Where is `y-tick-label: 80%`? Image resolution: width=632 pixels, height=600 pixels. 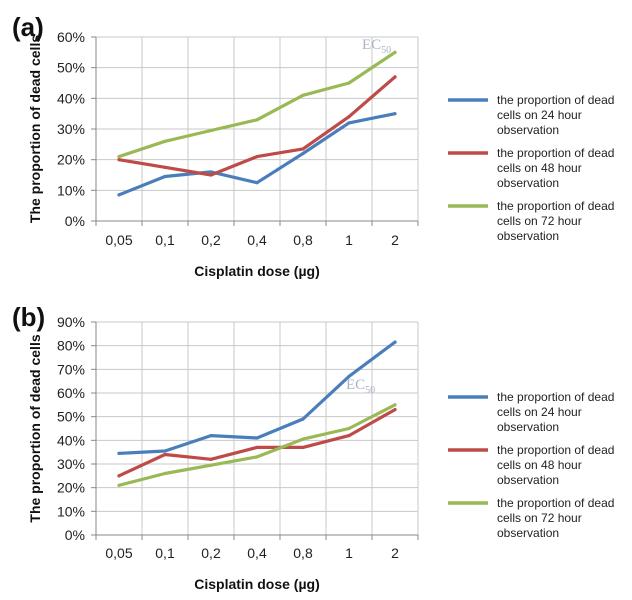 y-tick-label: 80% is located at coordinates (71, 346).